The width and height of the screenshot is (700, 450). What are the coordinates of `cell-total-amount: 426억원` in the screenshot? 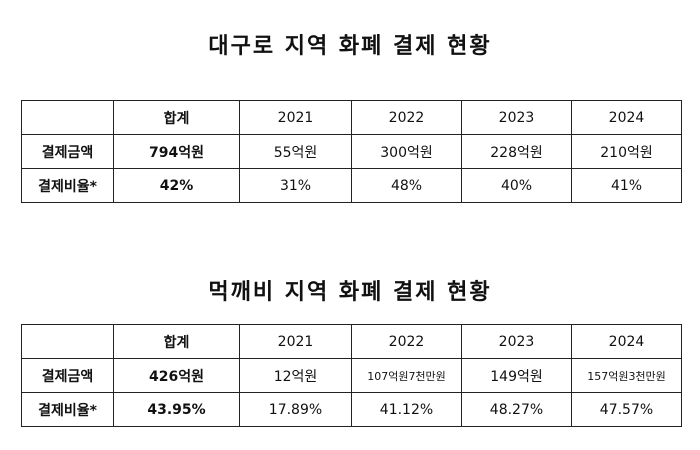 It's located at (176, 375).